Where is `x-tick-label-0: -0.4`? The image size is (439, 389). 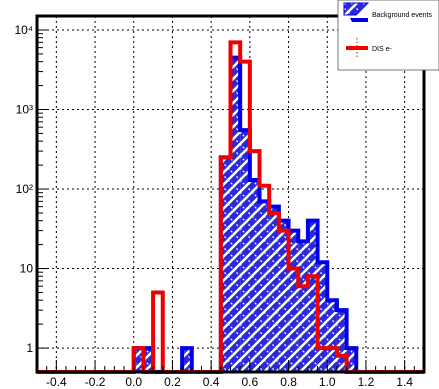 x-tick-label-0: -0.4 is located at coordinates (56, 382).